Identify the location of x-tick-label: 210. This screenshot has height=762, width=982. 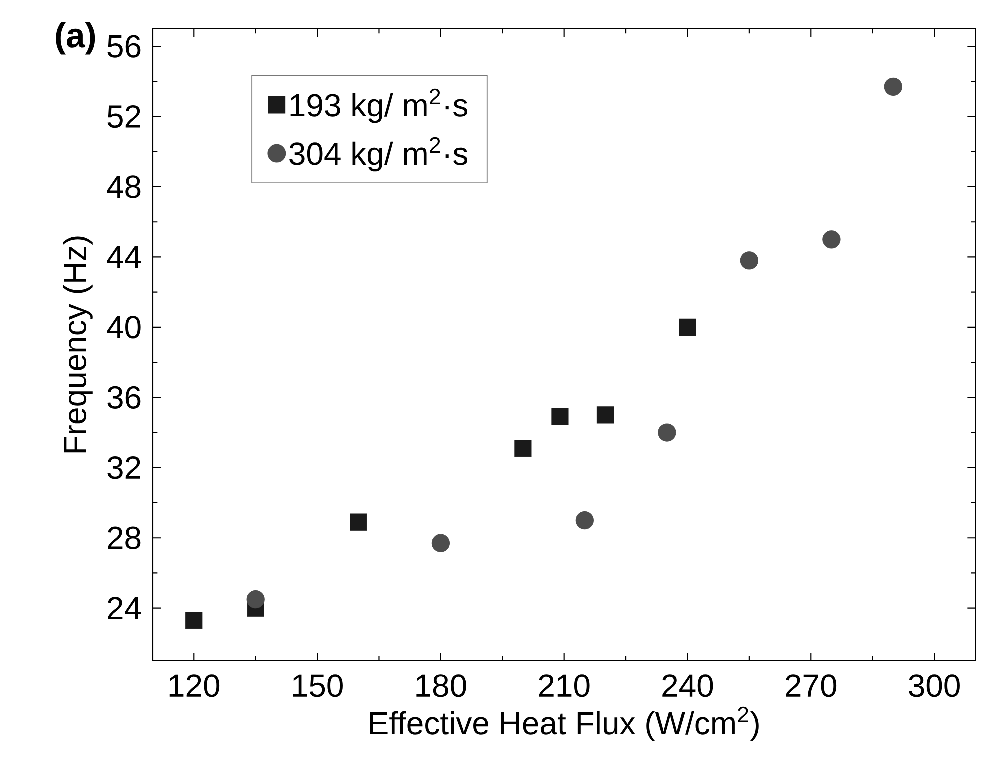
(564, 686).